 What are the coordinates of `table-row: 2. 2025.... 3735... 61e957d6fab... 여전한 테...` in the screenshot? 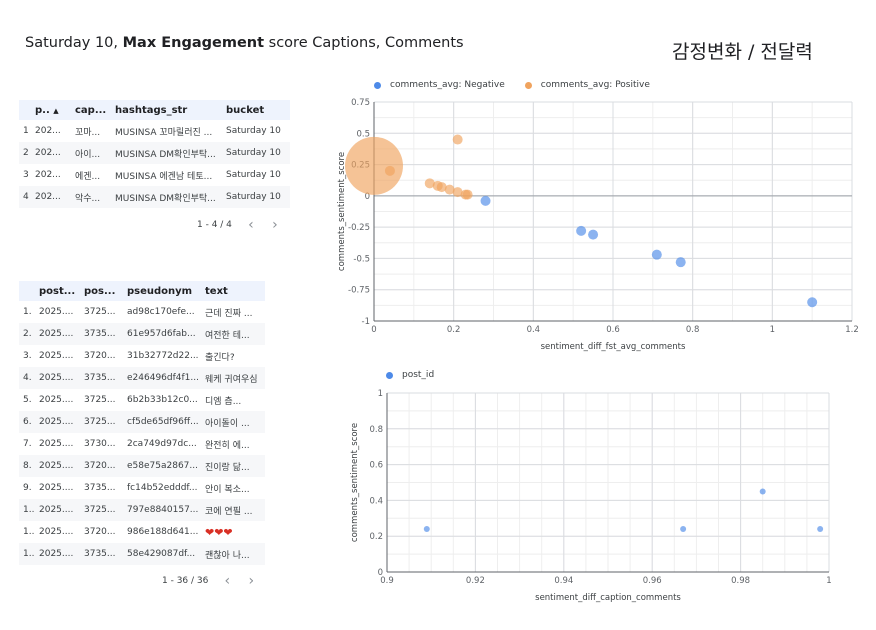 It's located at (142, 334).